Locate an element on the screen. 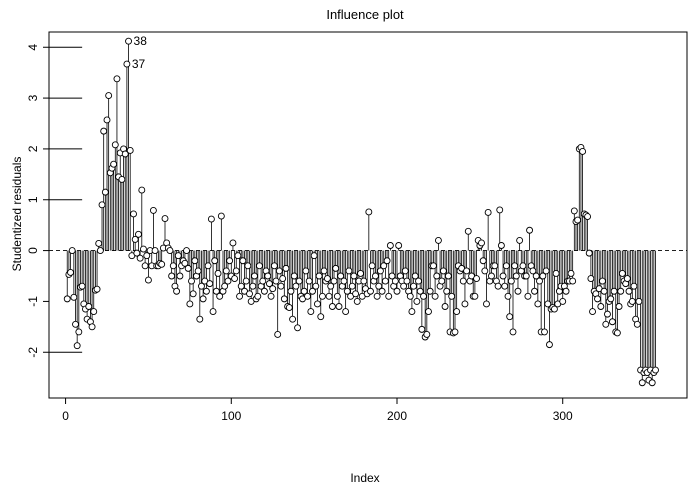 The image size is (688, 496). point-annotation: 37 is located at coordinates (139, 64).